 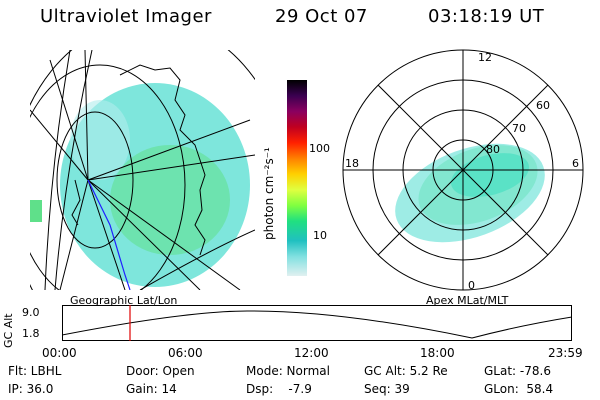 I want to click on image-time: 03:18:19 UT, so click(x=486, y=16).